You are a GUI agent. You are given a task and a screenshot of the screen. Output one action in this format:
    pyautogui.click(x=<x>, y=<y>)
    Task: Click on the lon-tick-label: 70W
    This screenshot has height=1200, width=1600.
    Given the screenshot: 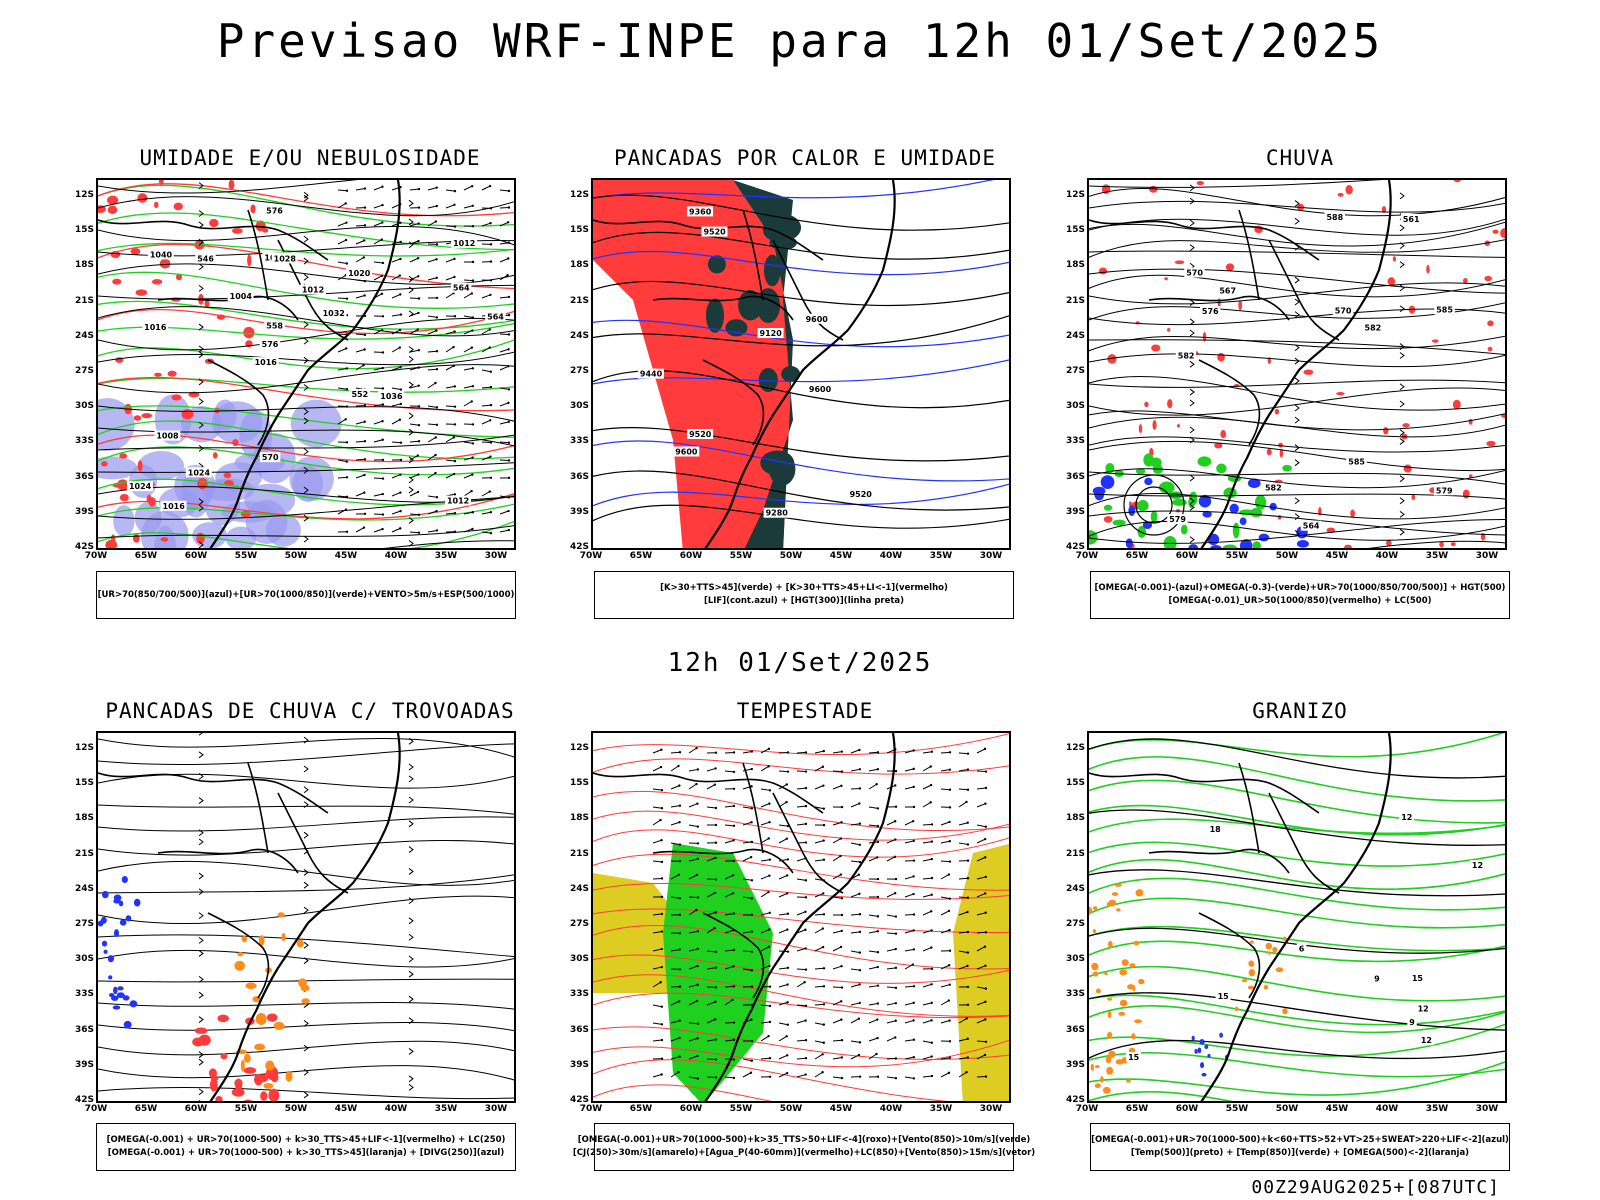 What is the action you would take?
    pyautogui.click(x=591, y=556)
    